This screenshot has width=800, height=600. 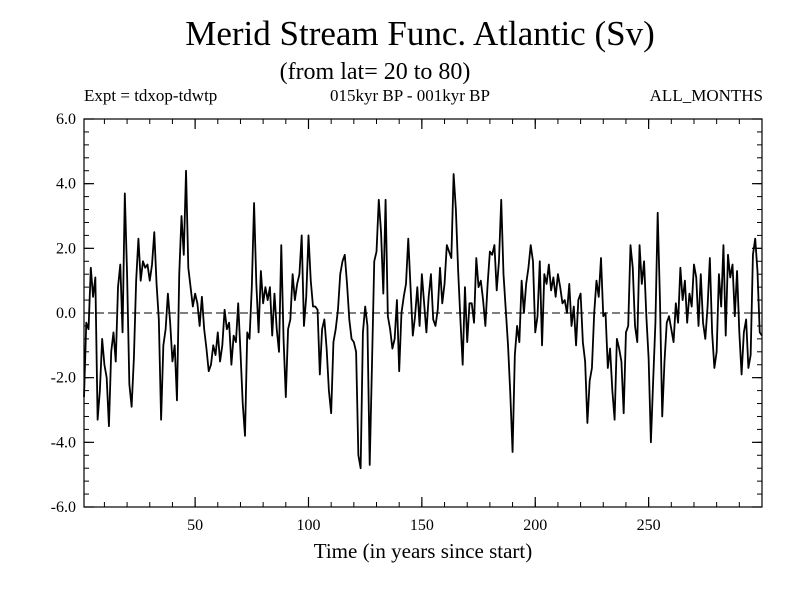 What do you see at coordinates (420, 33) in the screenshot?
I see `chart-title: Merid Stream Func. Atlantic (Sv)` at bounding box center [420, 33].